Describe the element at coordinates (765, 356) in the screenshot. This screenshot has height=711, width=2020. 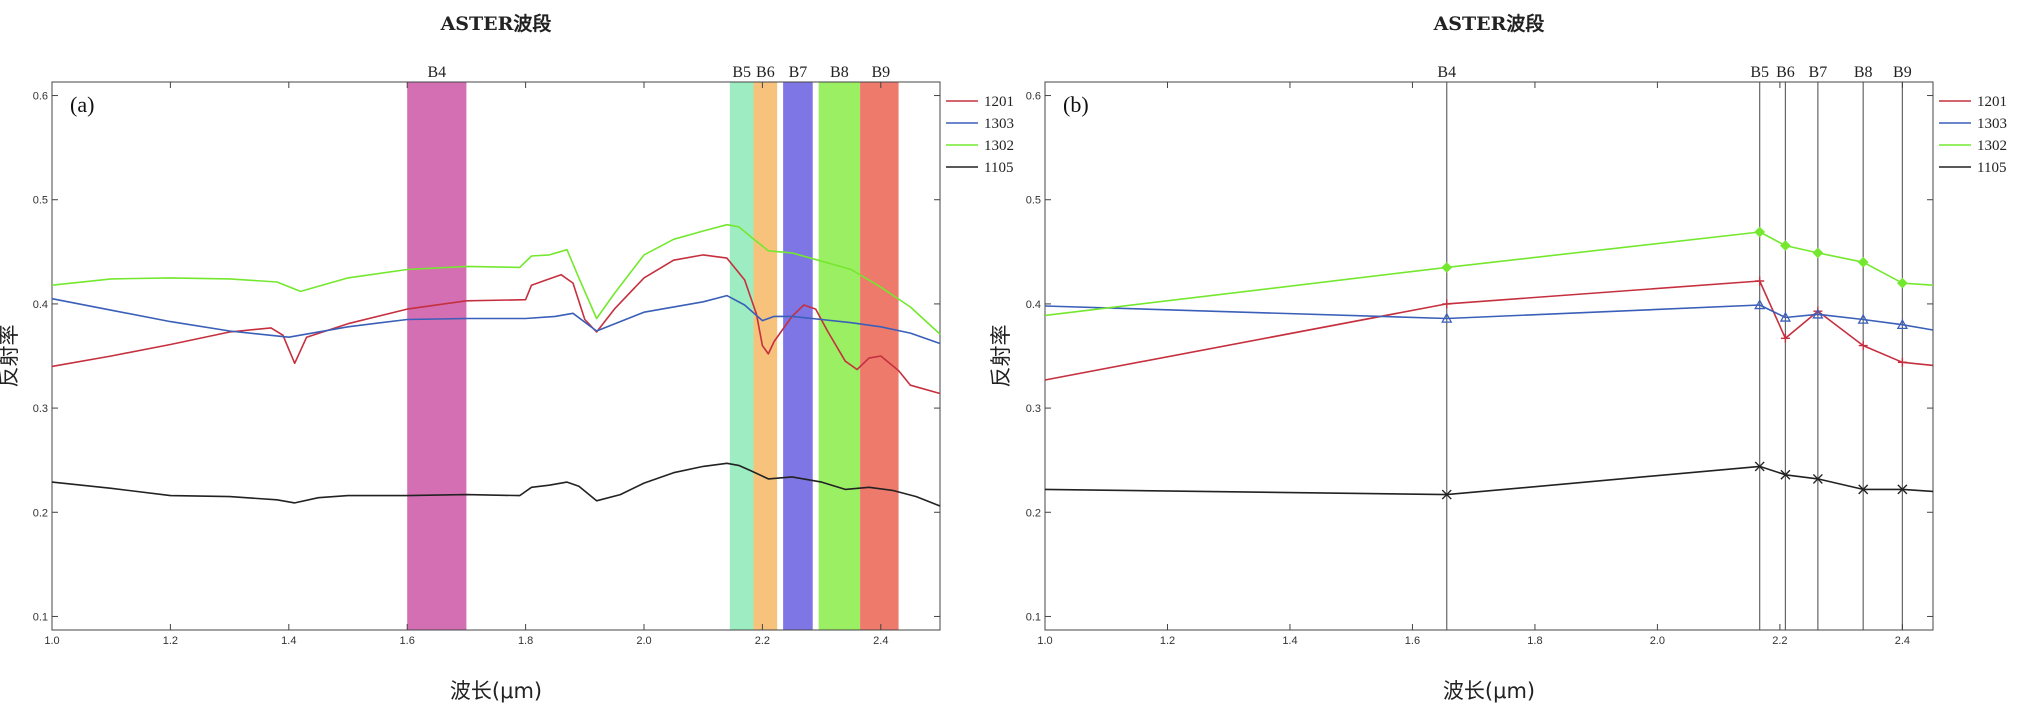
I see `band-region-b6` at that location.